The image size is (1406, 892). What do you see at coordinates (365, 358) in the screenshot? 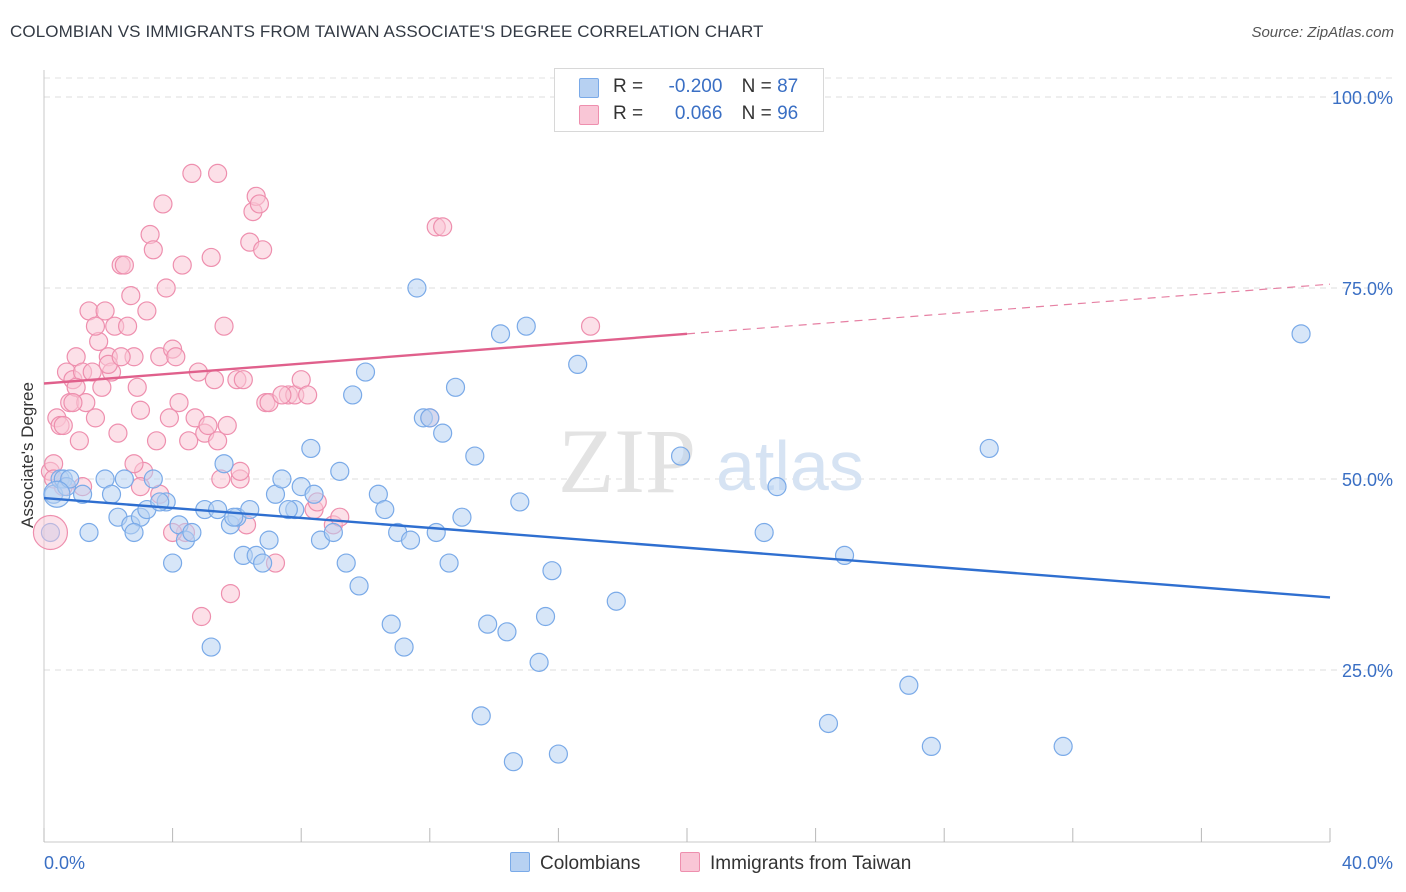
I see `trend-line-immigrants-from-taiwan` at bounding box center [365, 358].